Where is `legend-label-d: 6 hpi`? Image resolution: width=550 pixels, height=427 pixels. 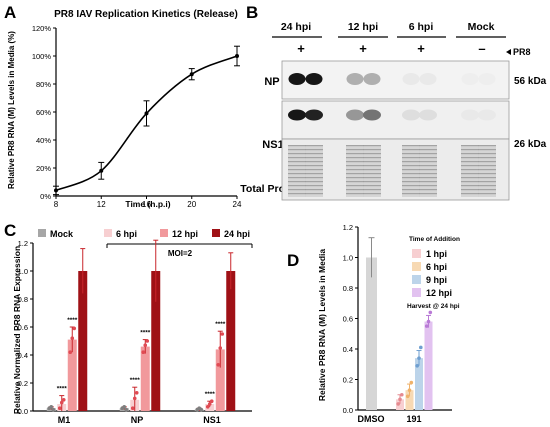
legend-label-d: 6 hpi is located at coordinates (436, 267).